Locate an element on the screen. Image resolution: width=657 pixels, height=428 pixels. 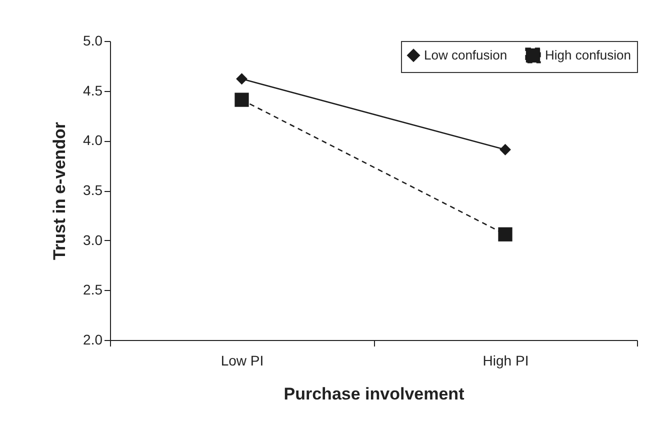
y-tick-label: 3.5 is located at coordinates (93, 190).